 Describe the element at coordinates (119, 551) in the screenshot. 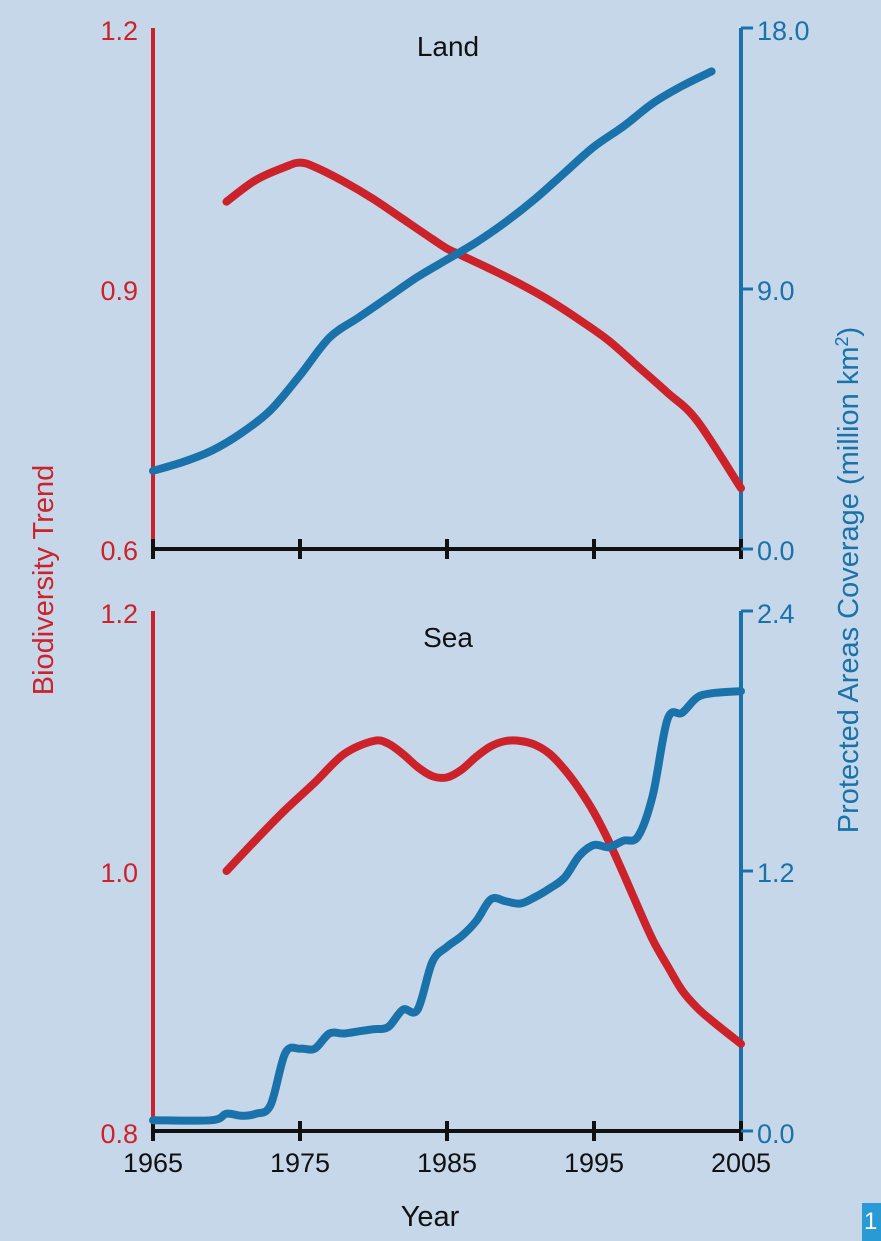

I see `land-left-tick-label: 0.6` at that location.